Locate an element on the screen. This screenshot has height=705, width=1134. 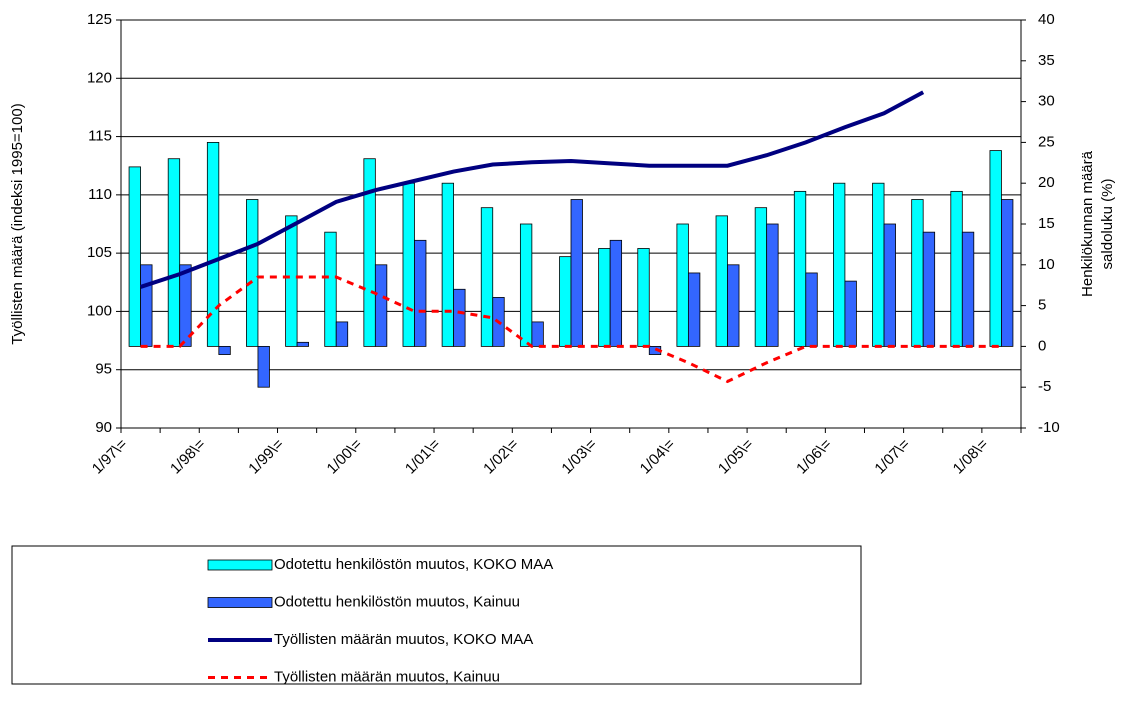
y-tick-label: 105 is located at coordinates (99, 252).